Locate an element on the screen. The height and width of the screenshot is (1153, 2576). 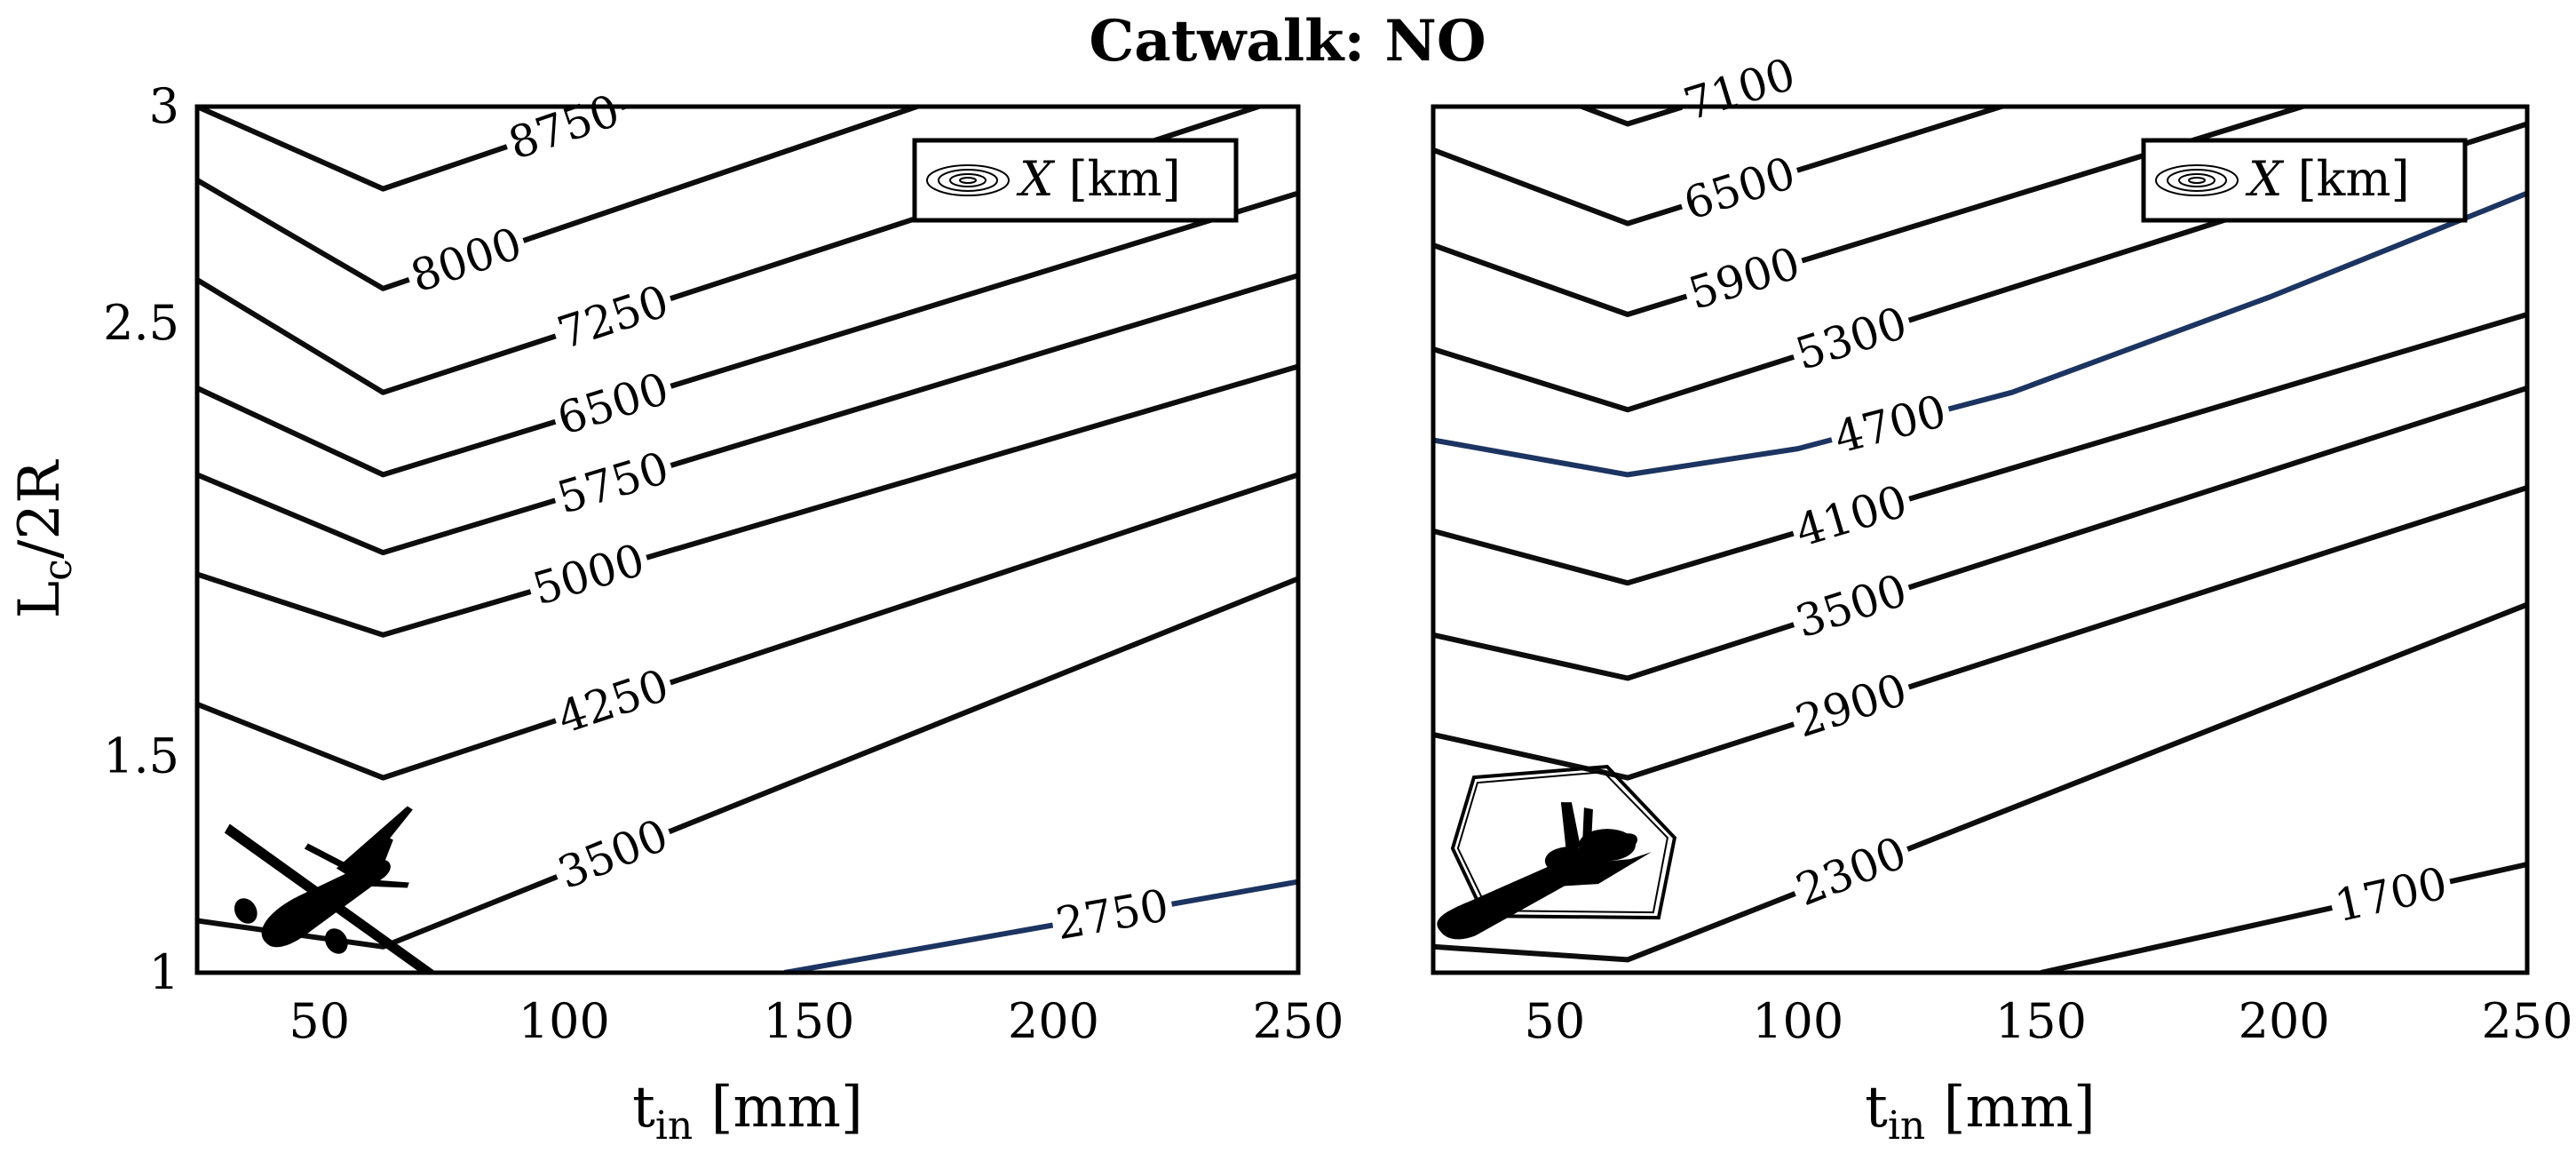
contour-label-group: 4100 is located at coordinates (1851, 516).